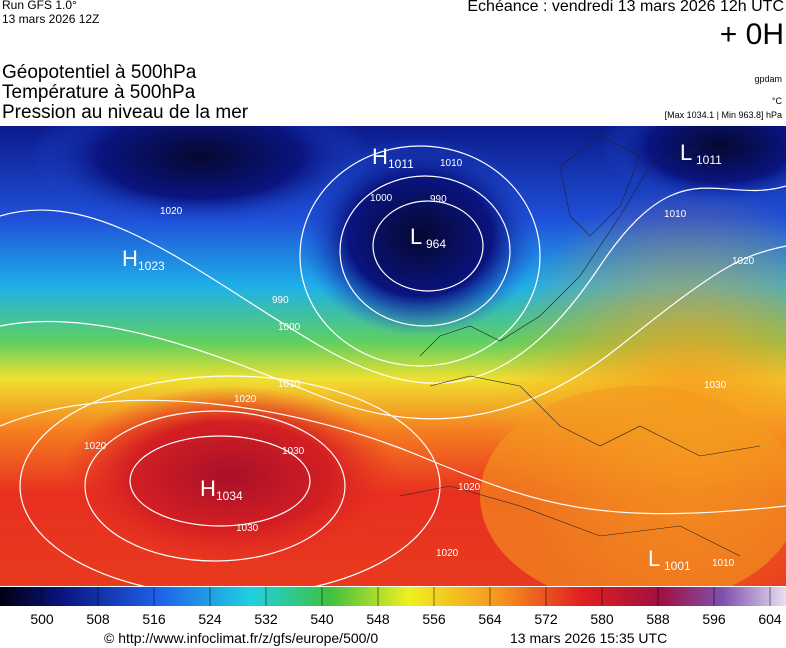 This screenshot has width=786, height=648. Describe the element at coordinates (723, 115) in the screenshot. I see `unit: [Max 1034.1 | Min 963.8] hPa` at that location.